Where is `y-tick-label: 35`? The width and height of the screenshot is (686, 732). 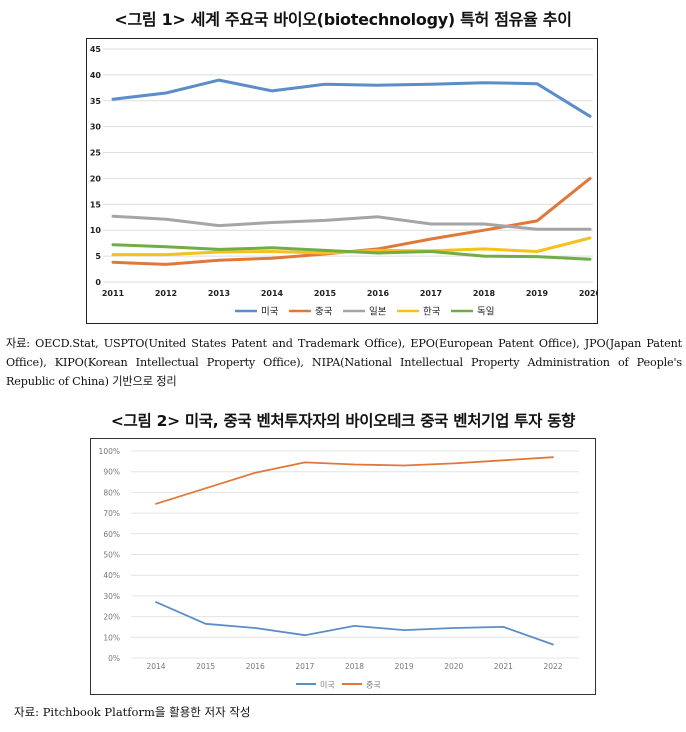 y-tick-label: 35 is located at coordinates (96, 101).